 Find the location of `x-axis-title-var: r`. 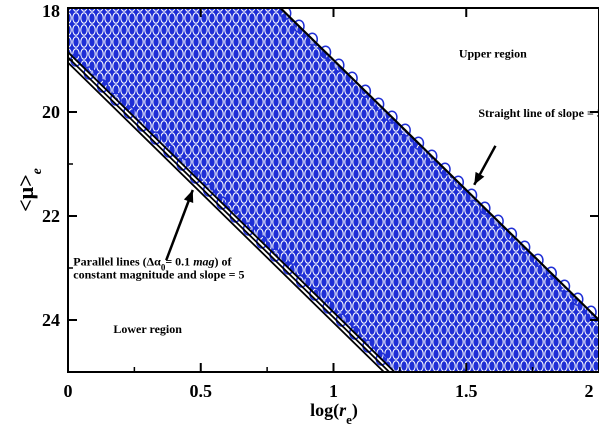

x-axis-title-var: r is located at coordinates (343, 410).